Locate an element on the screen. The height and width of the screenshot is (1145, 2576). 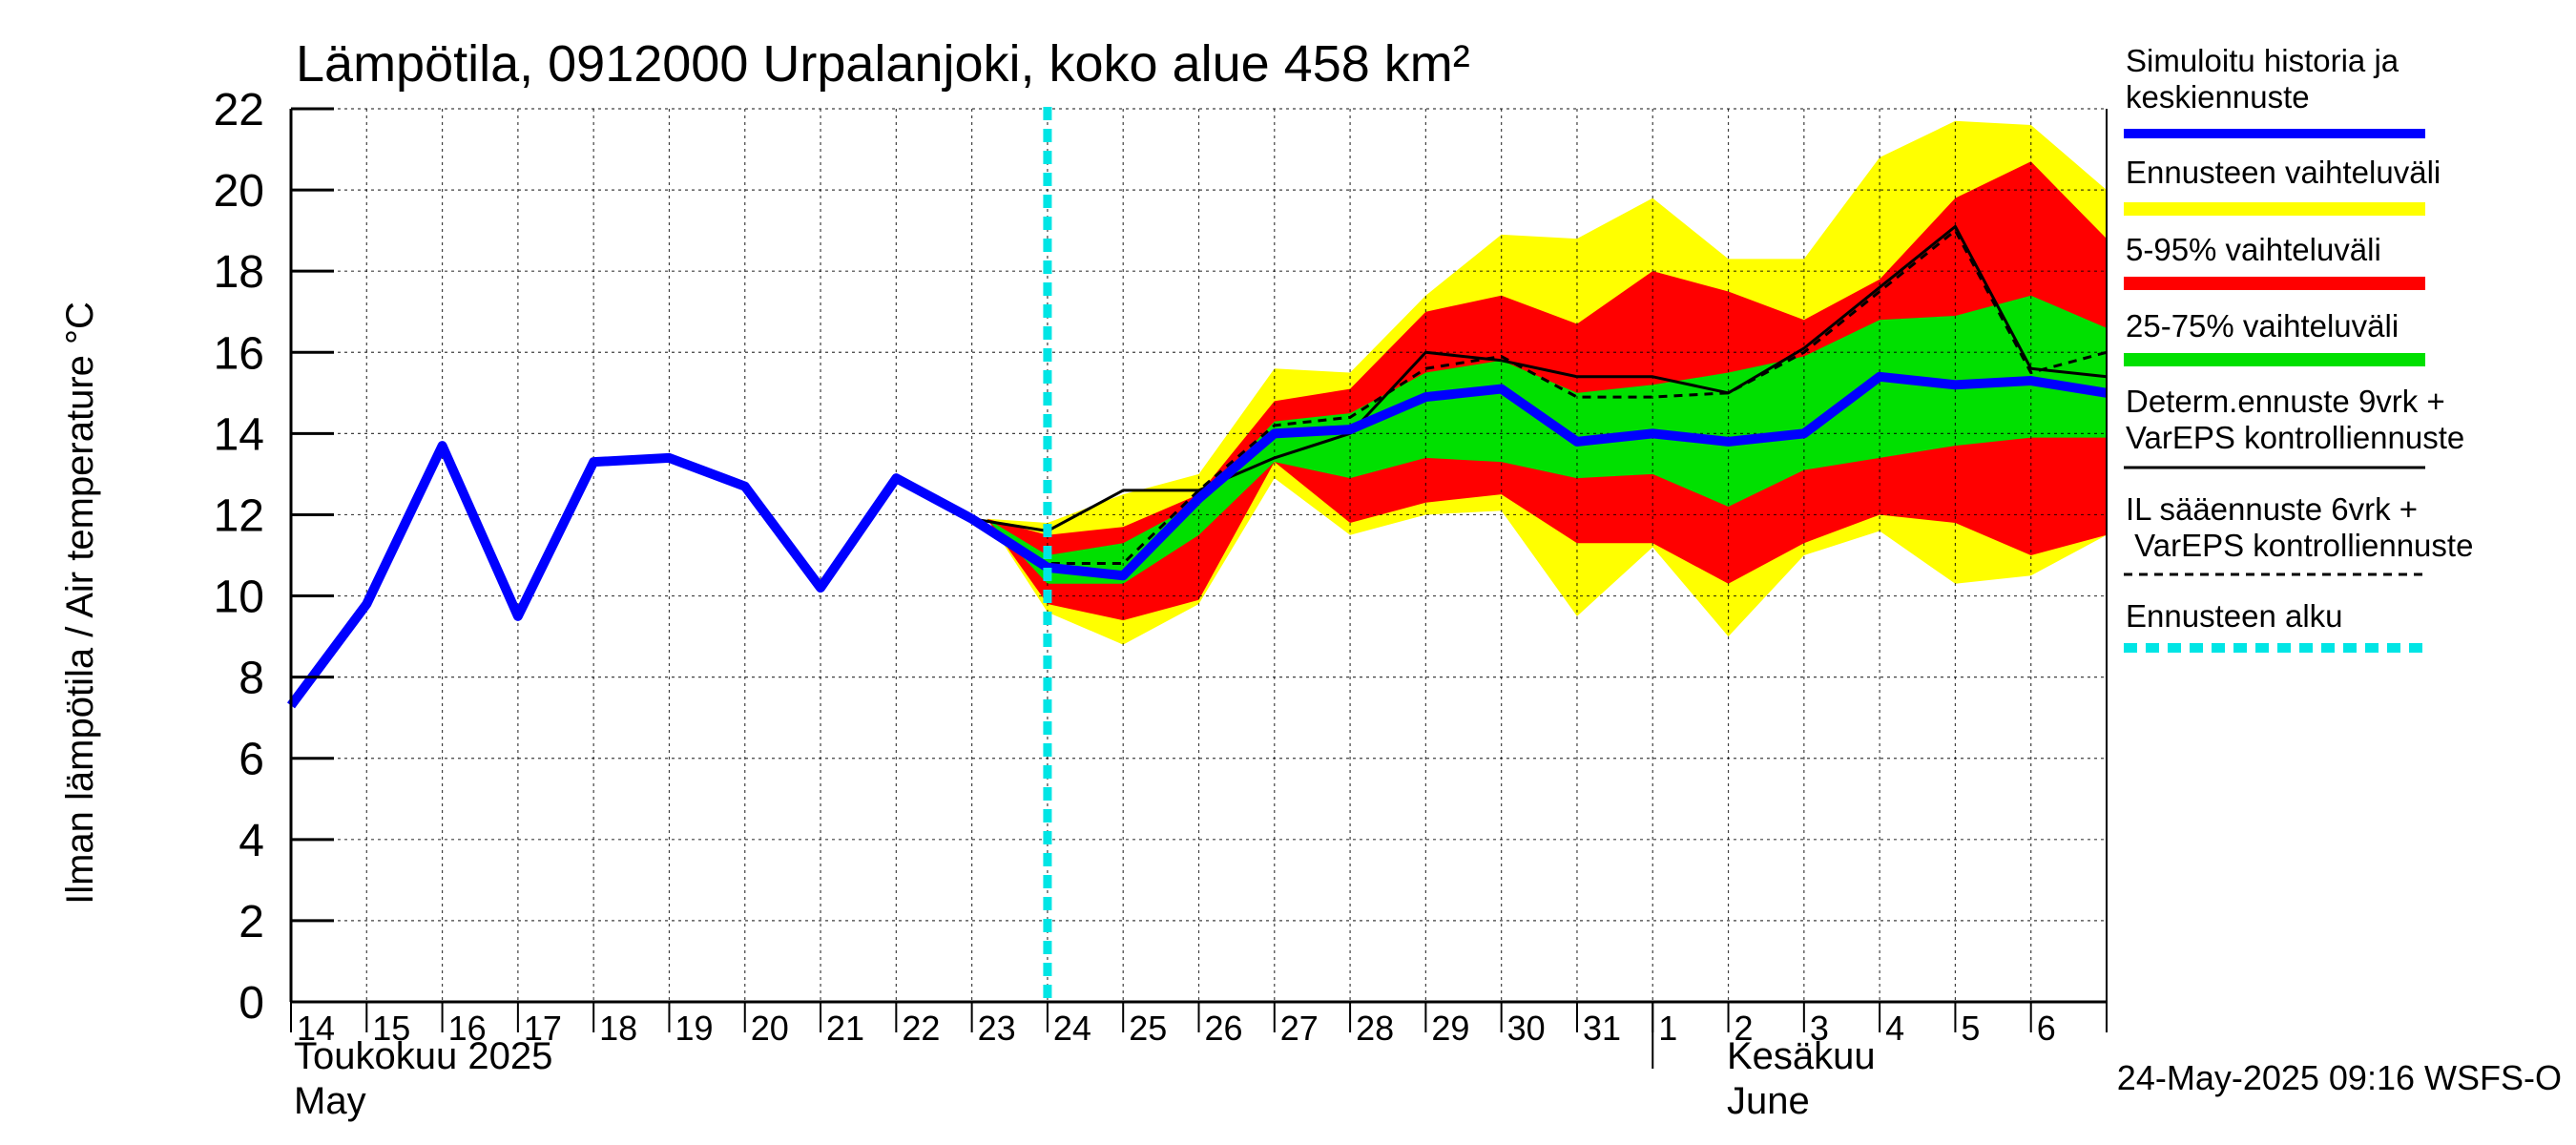
y-tick-label: 6 is located at coordinates (251, 760).